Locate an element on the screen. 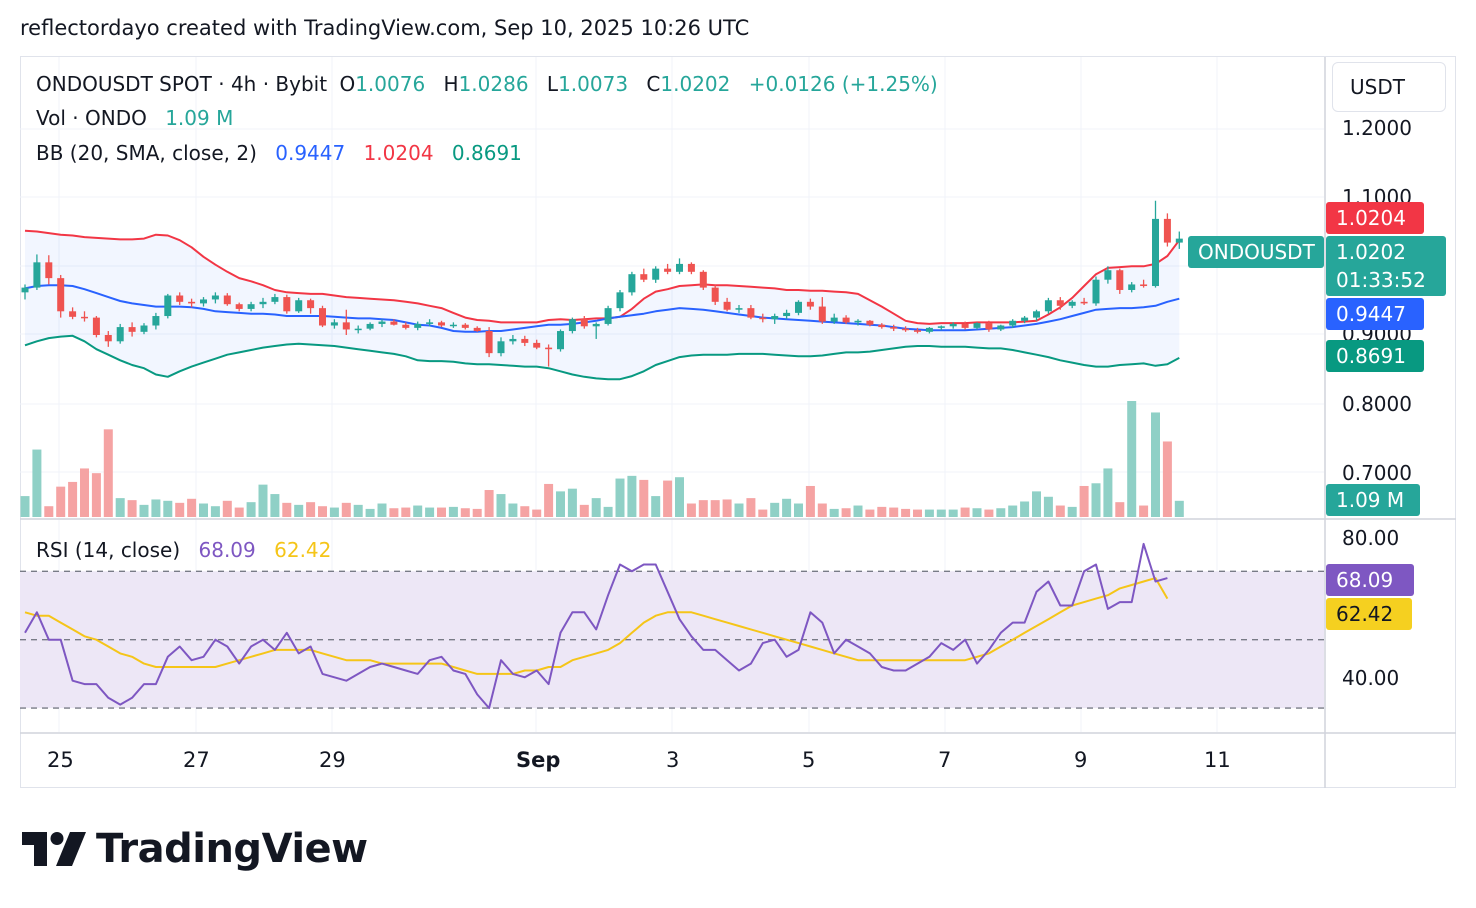 This screenshot has height=908, width=1476. tradingview-logo-text: TradingView is located at coordinates (232, 849).